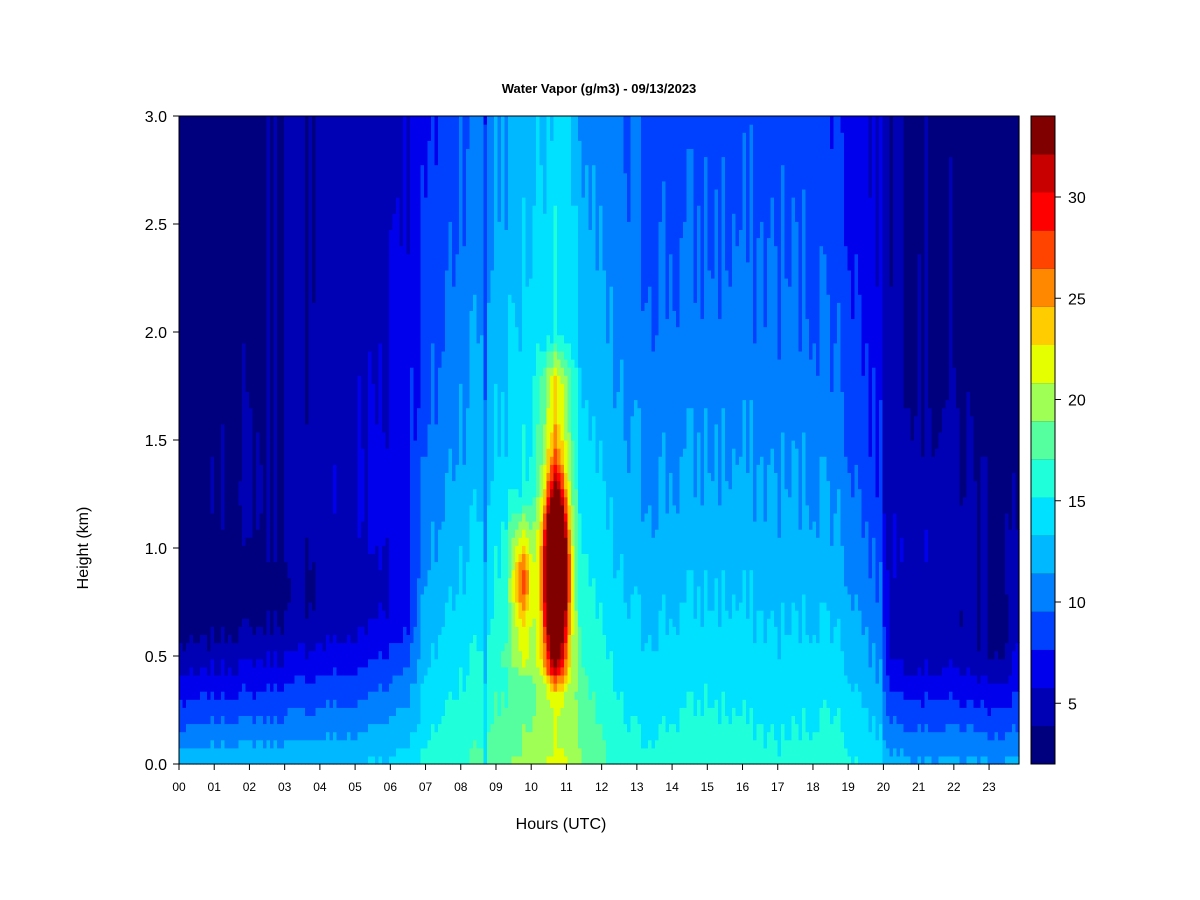  Describe the element at coordinates (566, 787) in the screenshot. I see `x-tick-label: 11` at that location.